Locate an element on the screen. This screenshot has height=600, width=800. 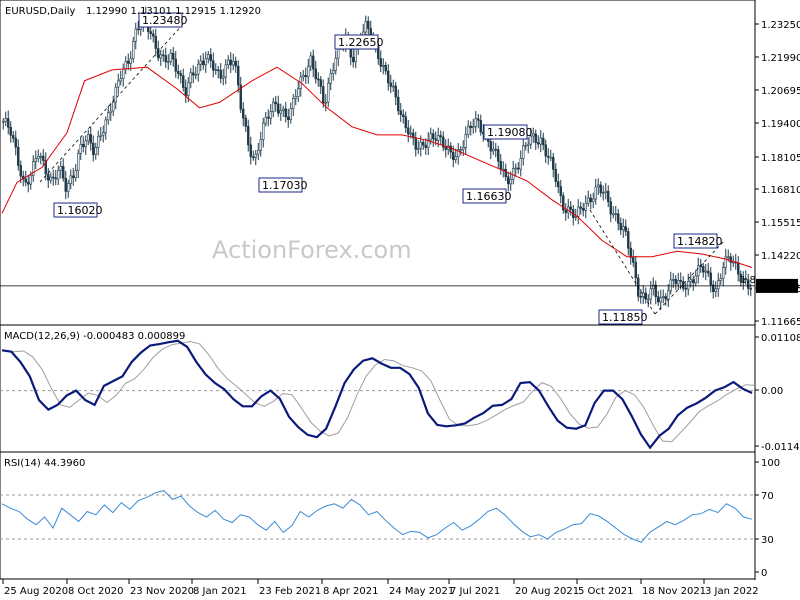
x-tick-label: 23 Feb 2021 is located at coordinates (290, 591).